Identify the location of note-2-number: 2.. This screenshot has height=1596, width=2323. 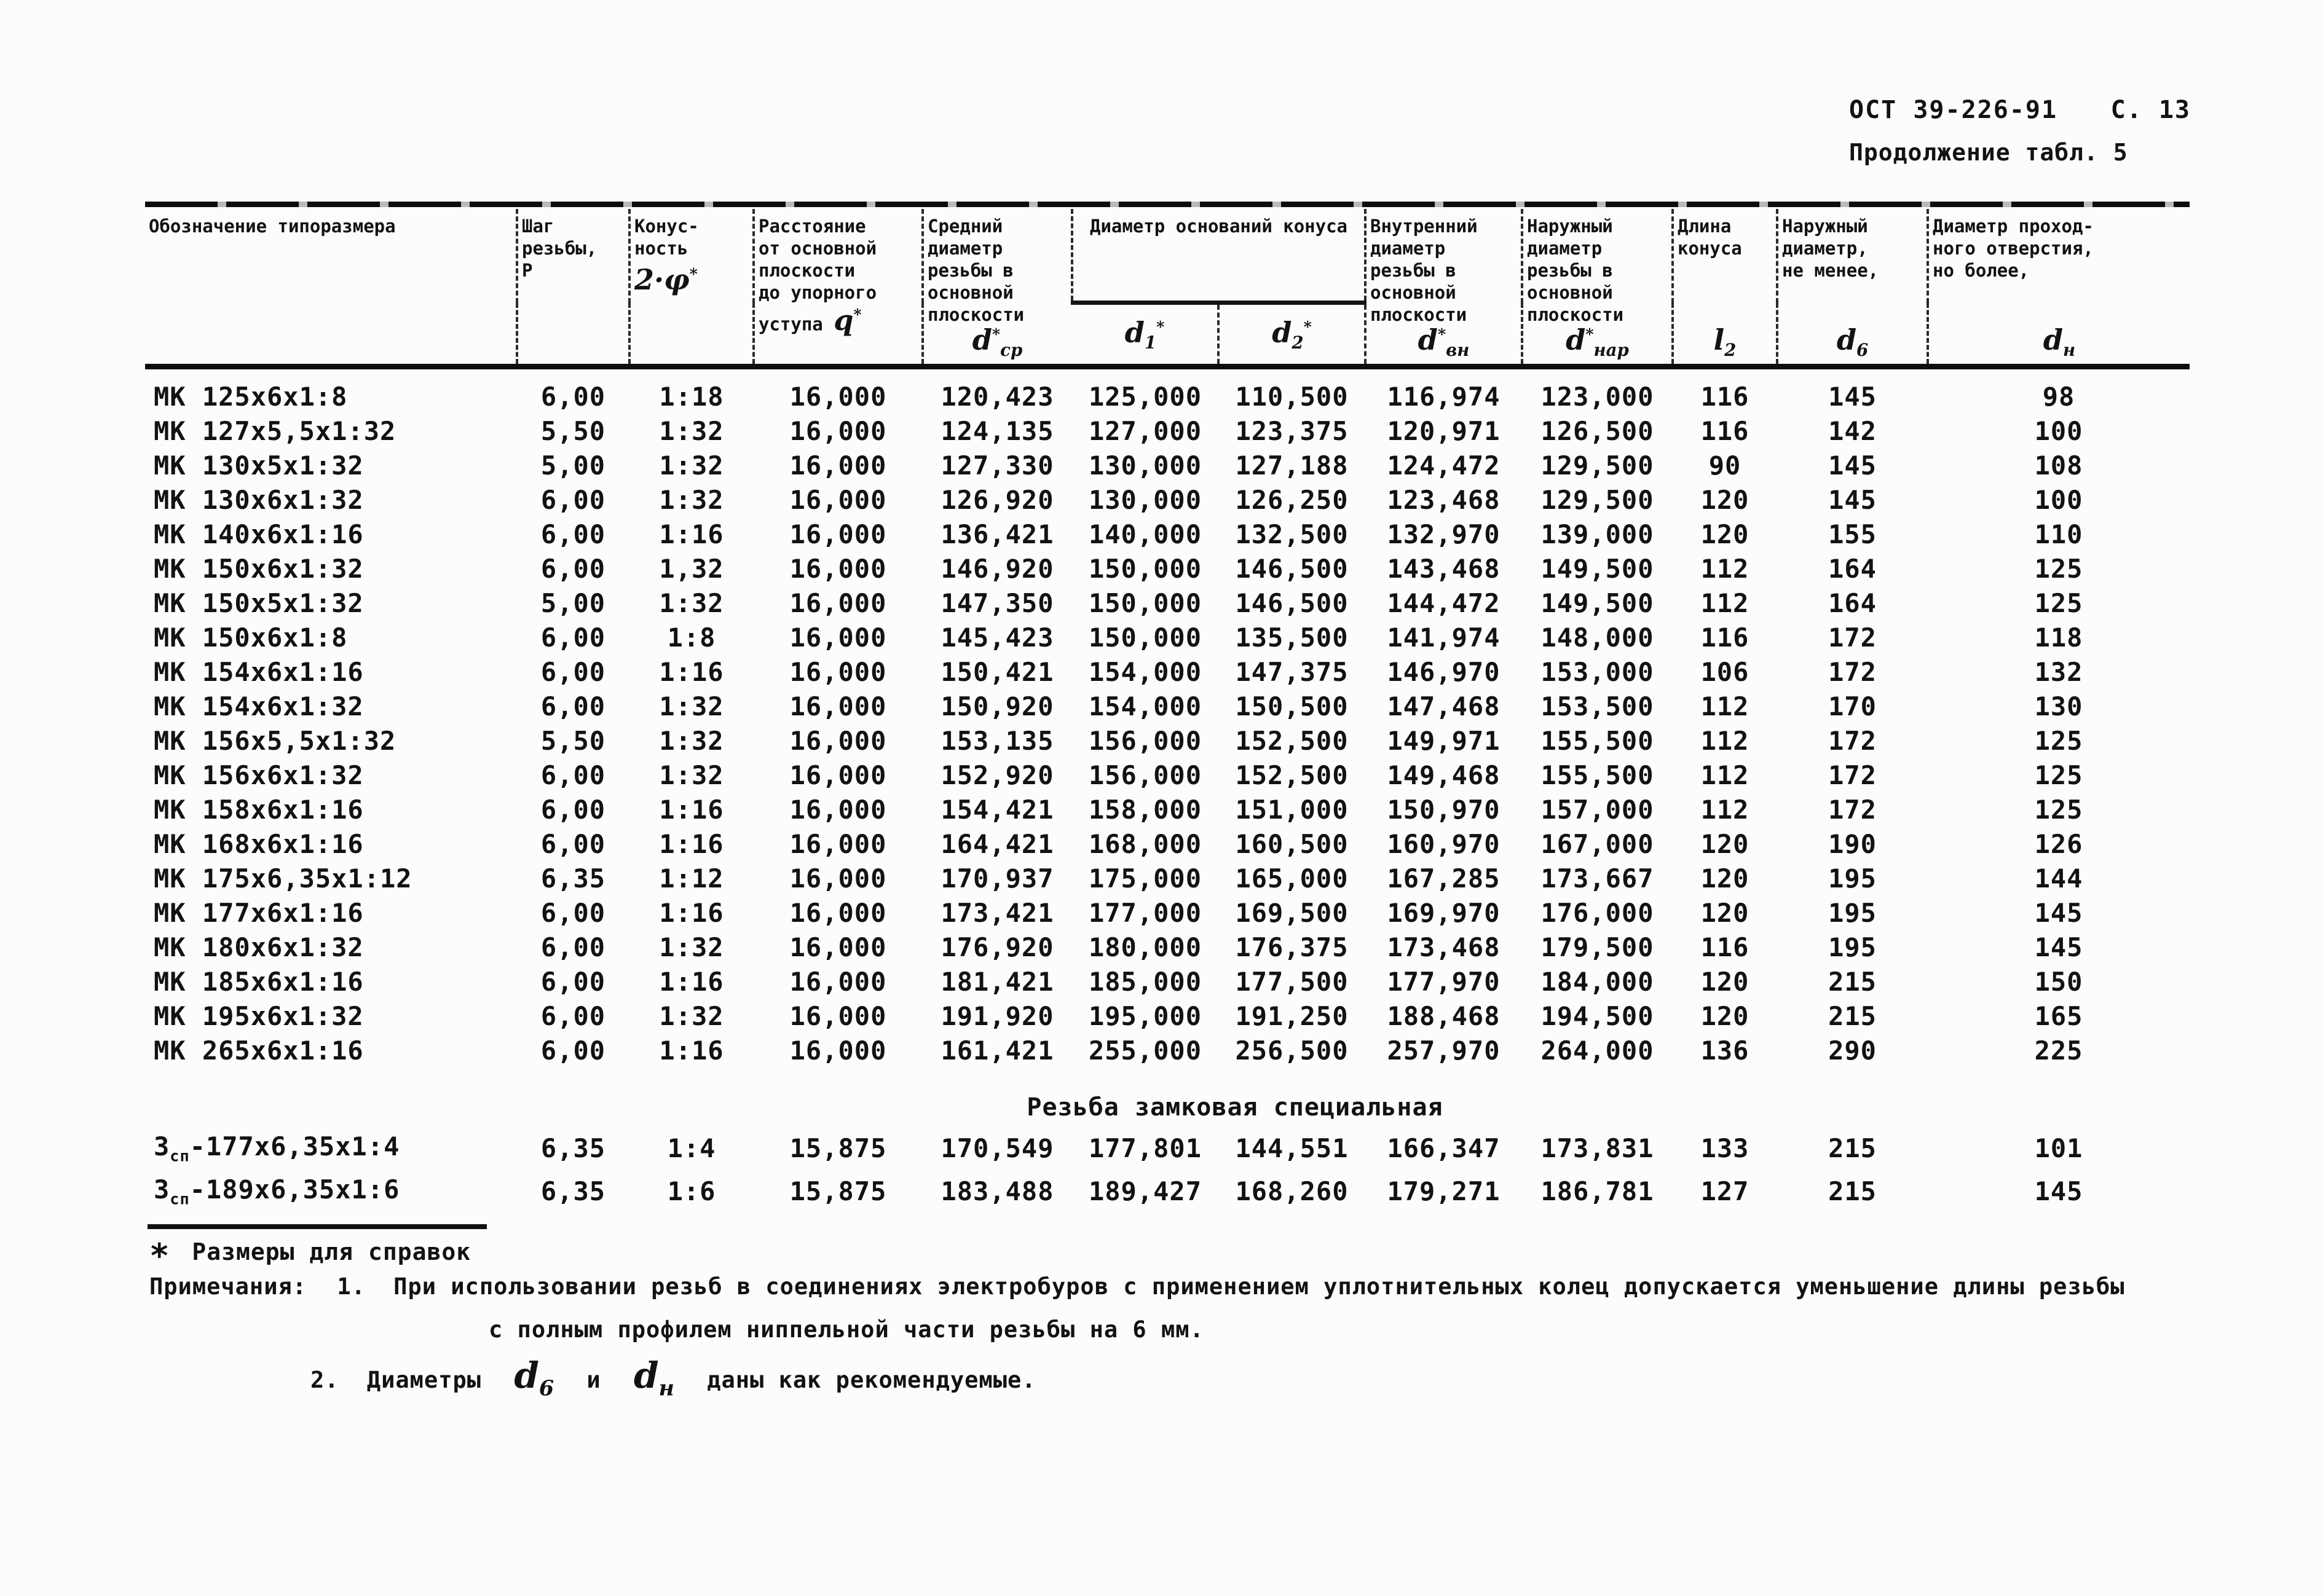
(324, 1380).